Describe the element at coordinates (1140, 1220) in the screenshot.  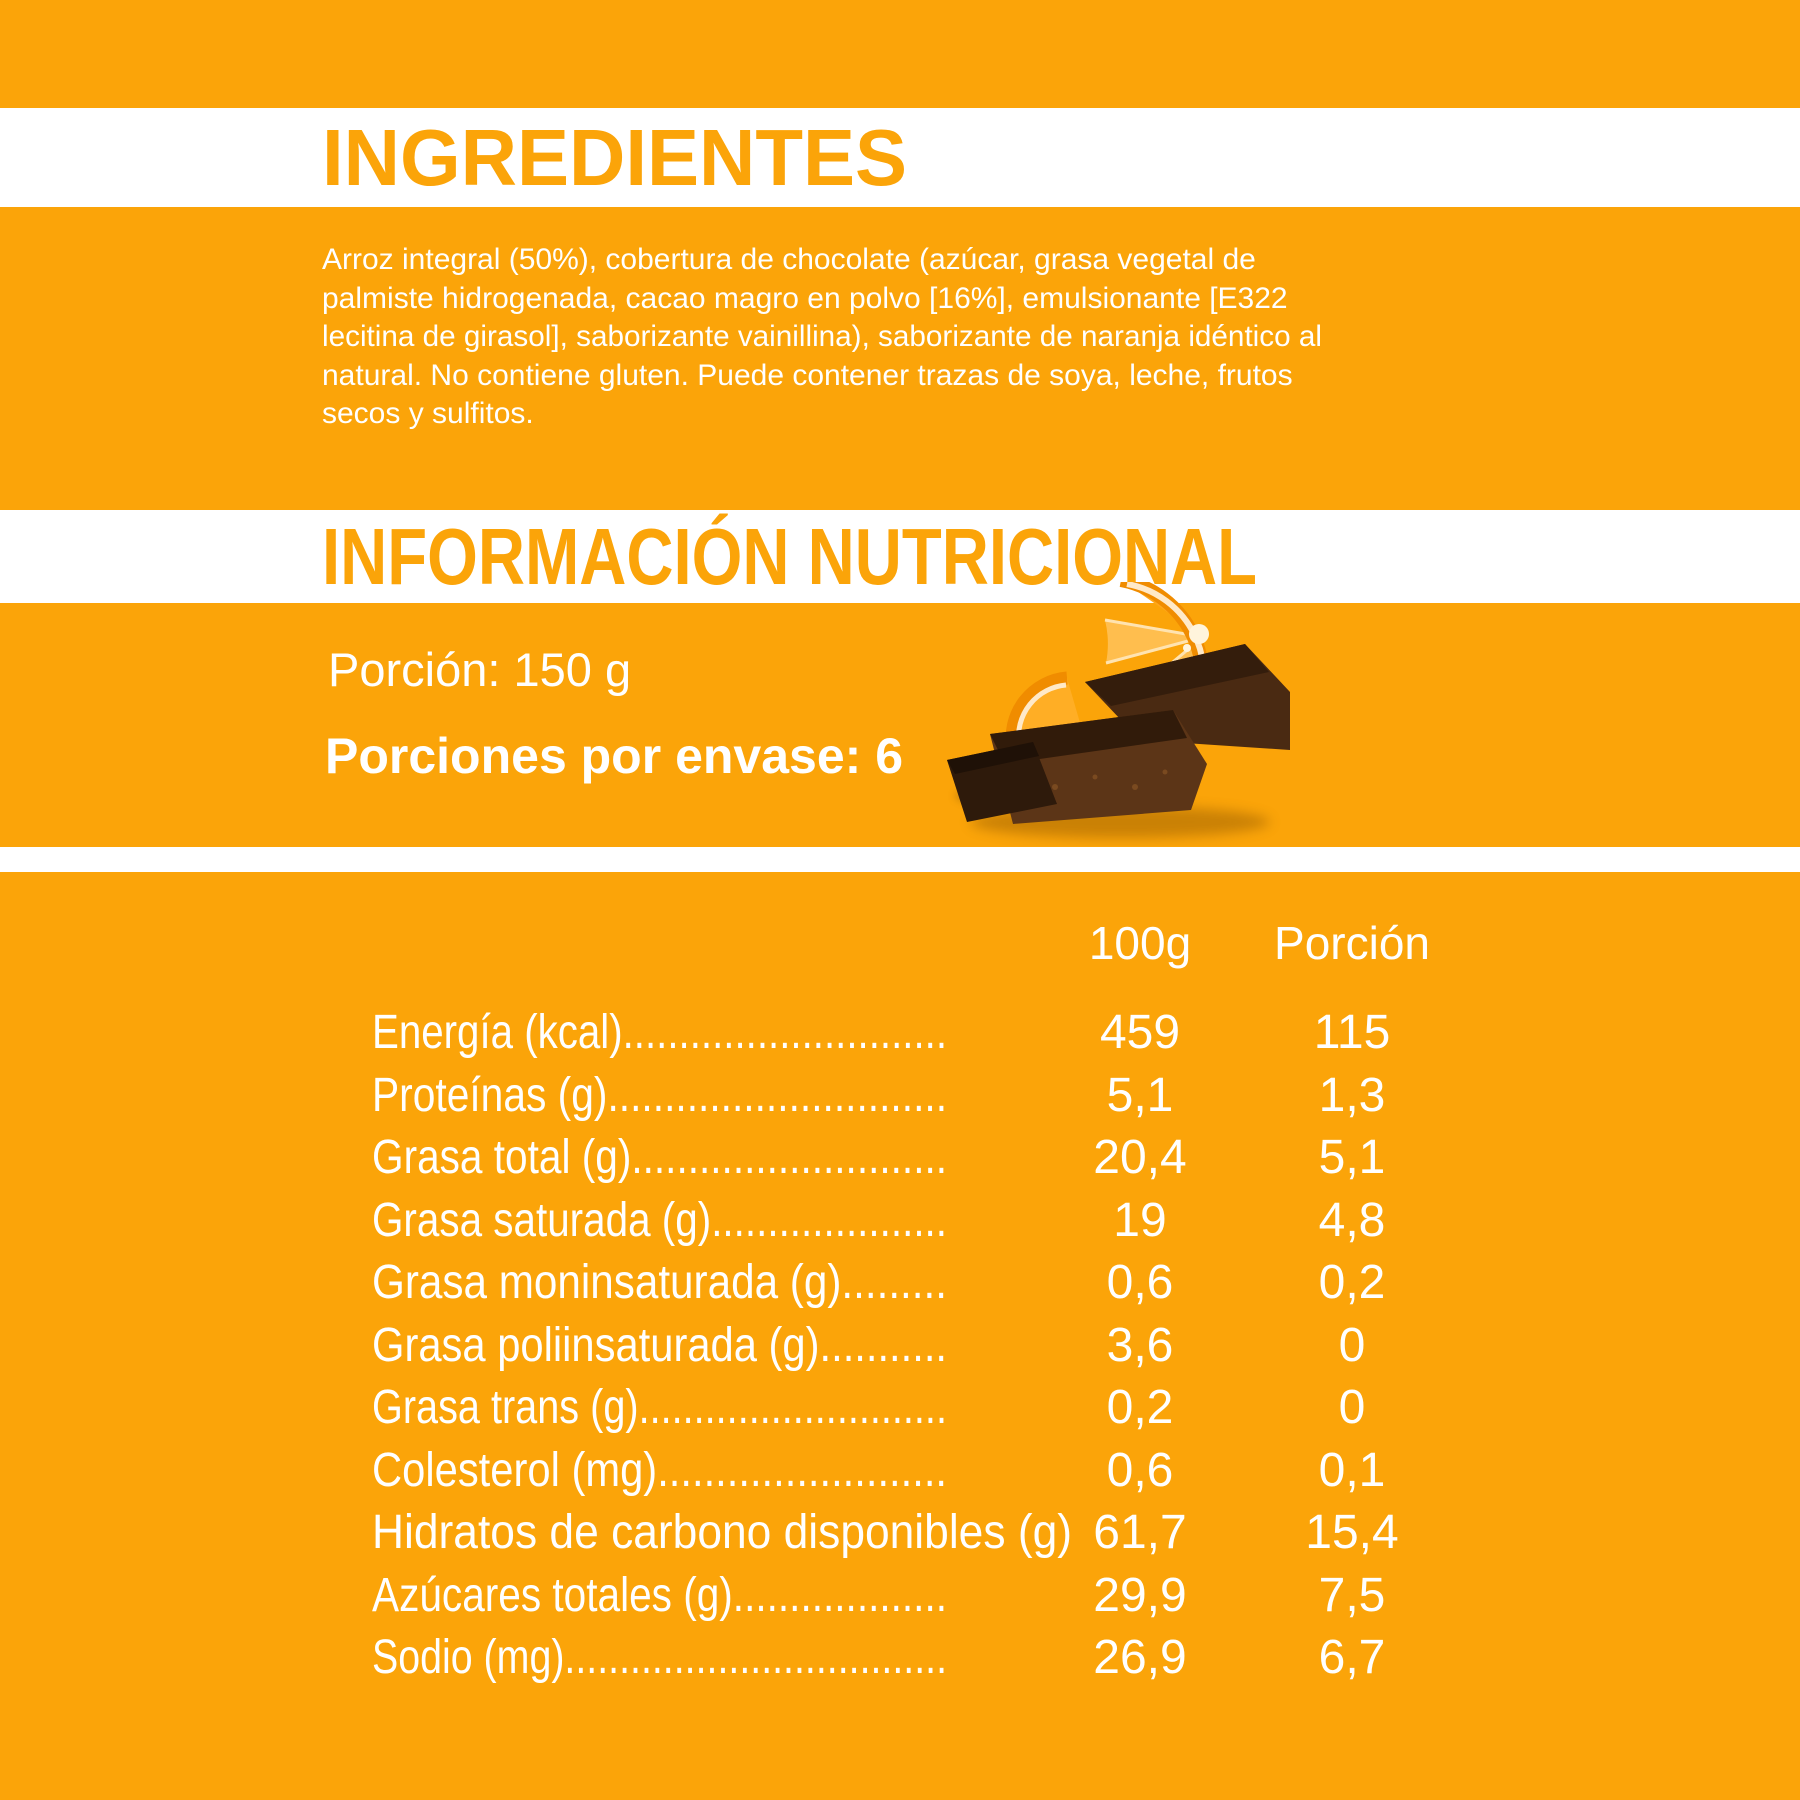
I see `value-100g: 19` at that location.